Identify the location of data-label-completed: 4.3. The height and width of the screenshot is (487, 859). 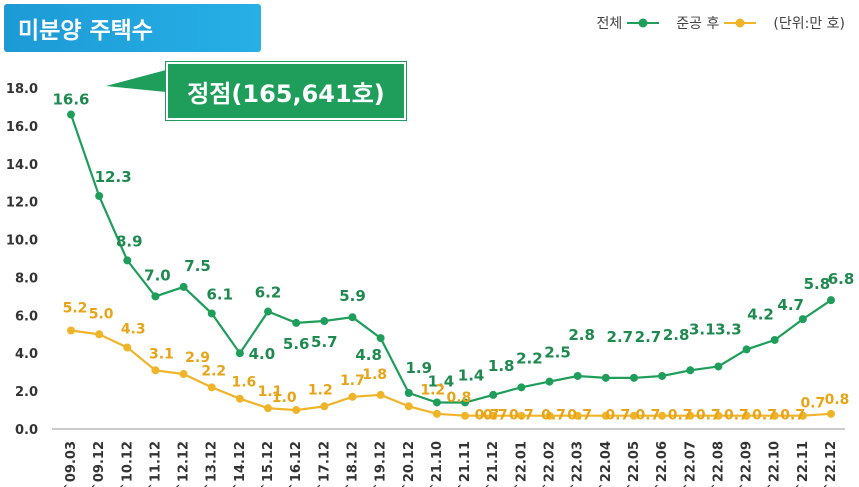
(133, 330).